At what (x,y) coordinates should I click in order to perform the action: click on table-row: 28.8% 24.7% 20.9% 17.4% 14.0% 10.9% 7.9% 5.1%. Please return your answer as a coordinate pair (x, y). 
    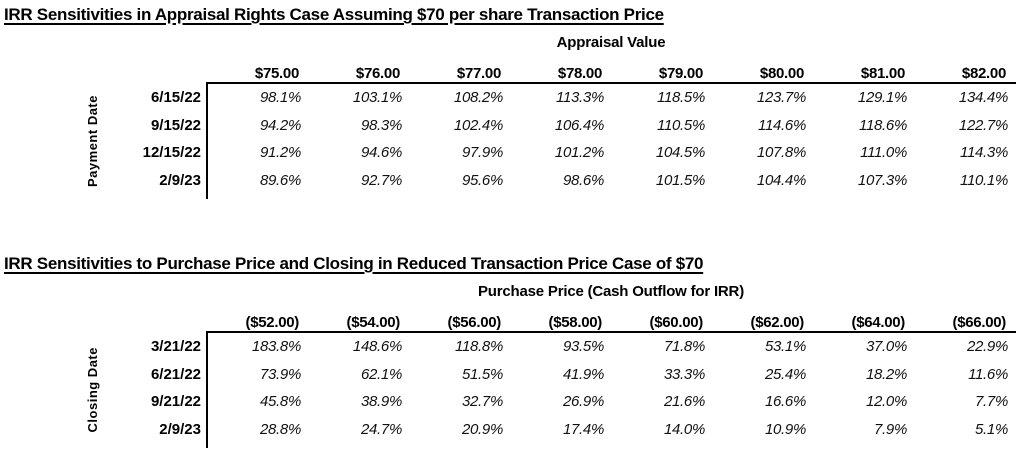
    Looking at the image, I should click on (612, 430).